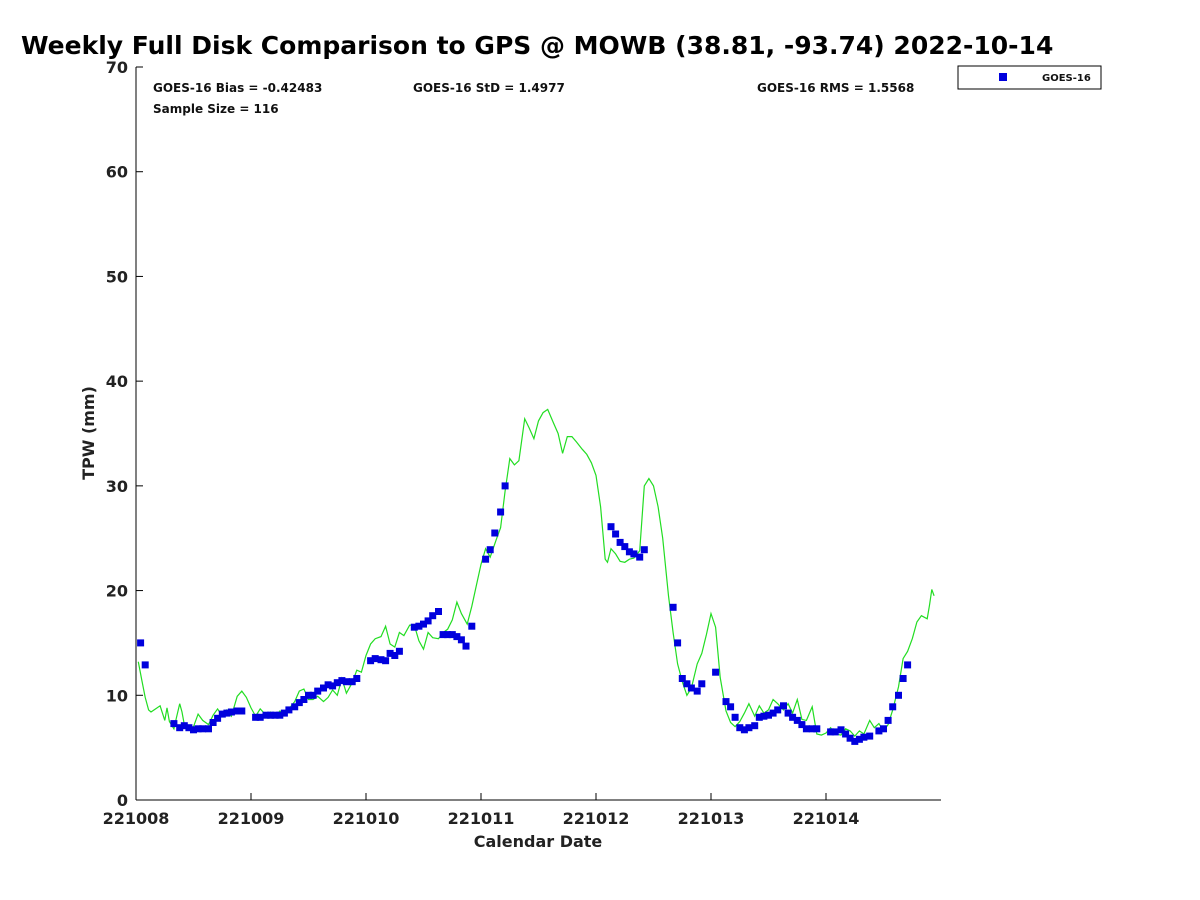 Image resolution: width=1200 pixels, height=900 pixels. I want to click on y-tick-label: 60, so click(117, 172).